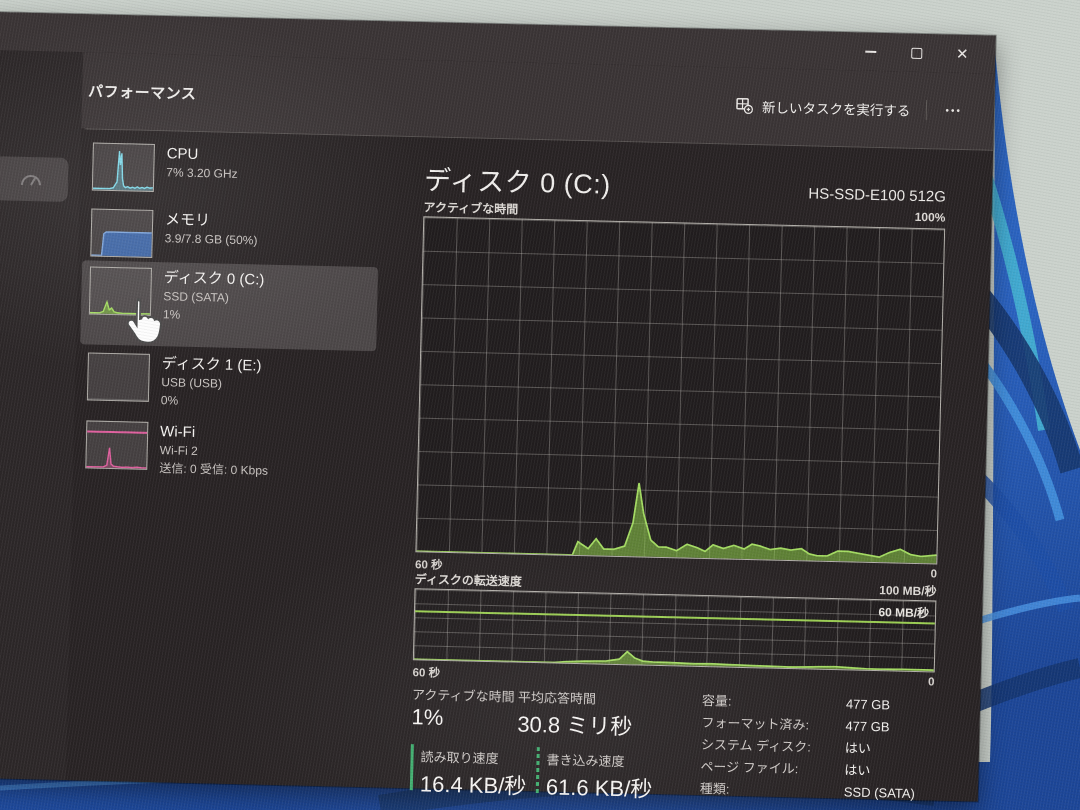 This screenshot has height=810, width=1080. I want to click on sidebar-item-memory: メモリ 3.9/7.8 GB (50%), so click(230, 235).